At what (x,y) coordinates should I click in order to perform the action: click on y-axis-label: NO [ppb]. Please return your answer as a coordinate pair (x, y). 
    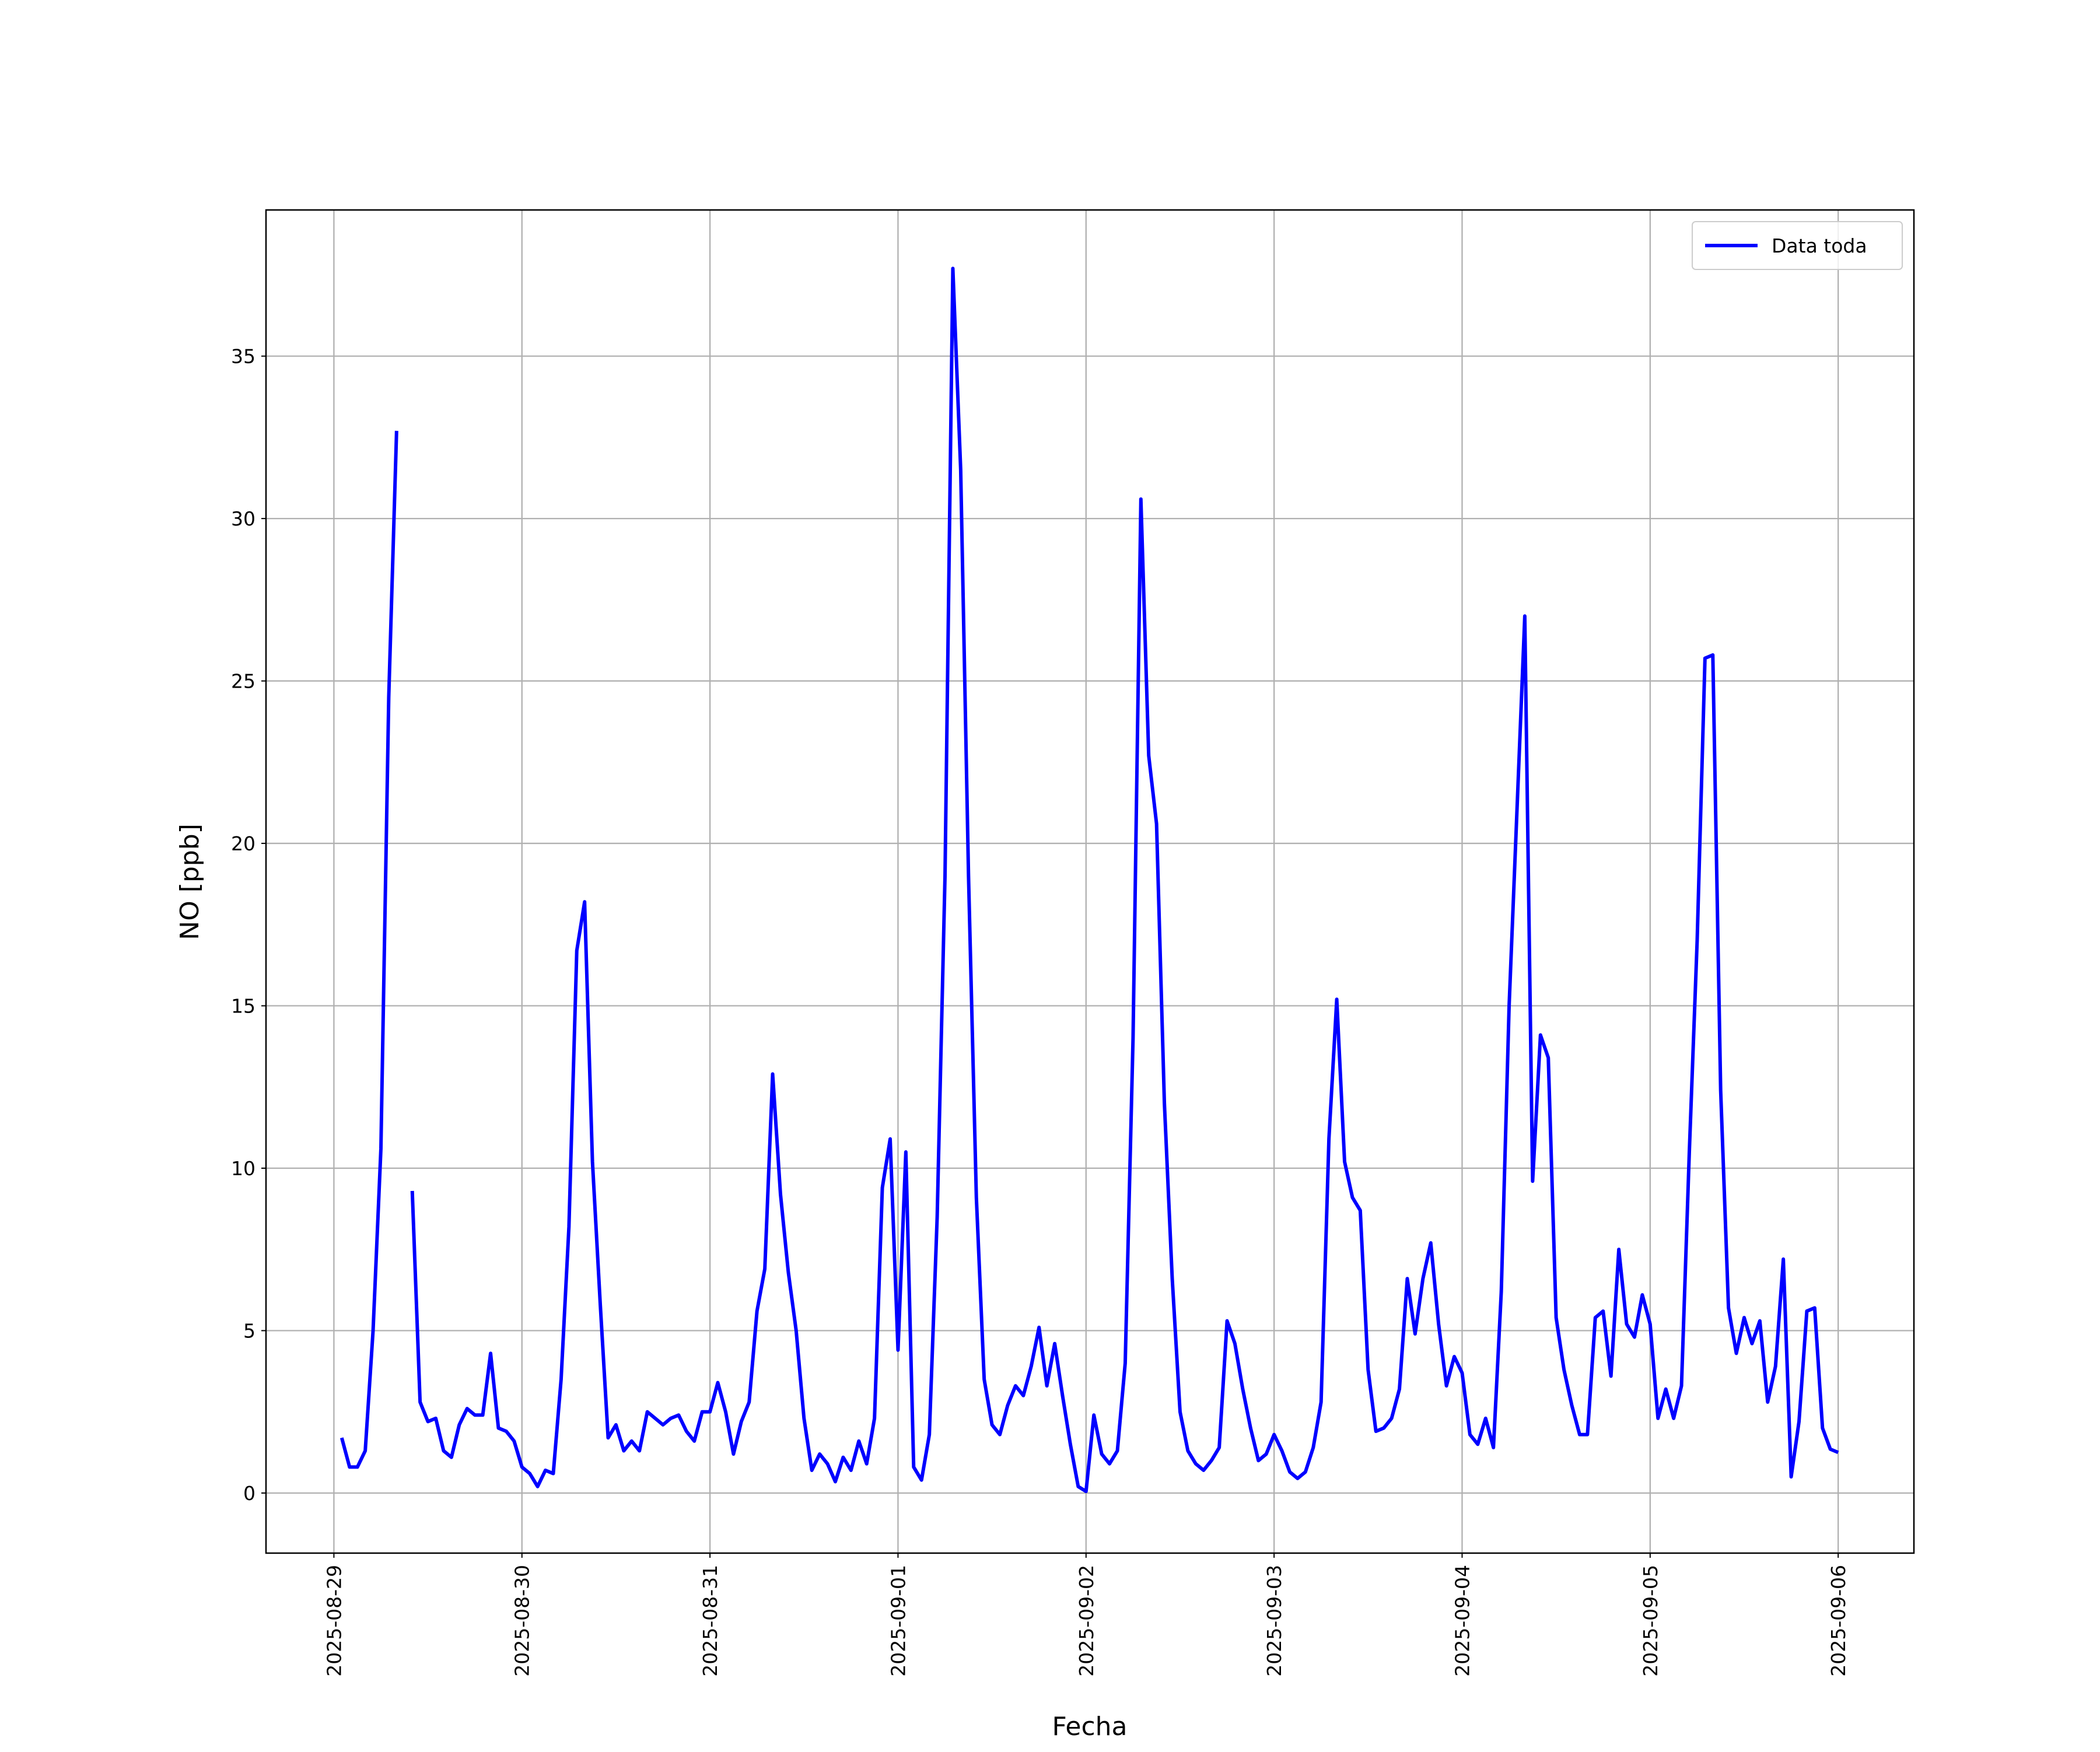
    Looking at the image, I should click on (190, 882).